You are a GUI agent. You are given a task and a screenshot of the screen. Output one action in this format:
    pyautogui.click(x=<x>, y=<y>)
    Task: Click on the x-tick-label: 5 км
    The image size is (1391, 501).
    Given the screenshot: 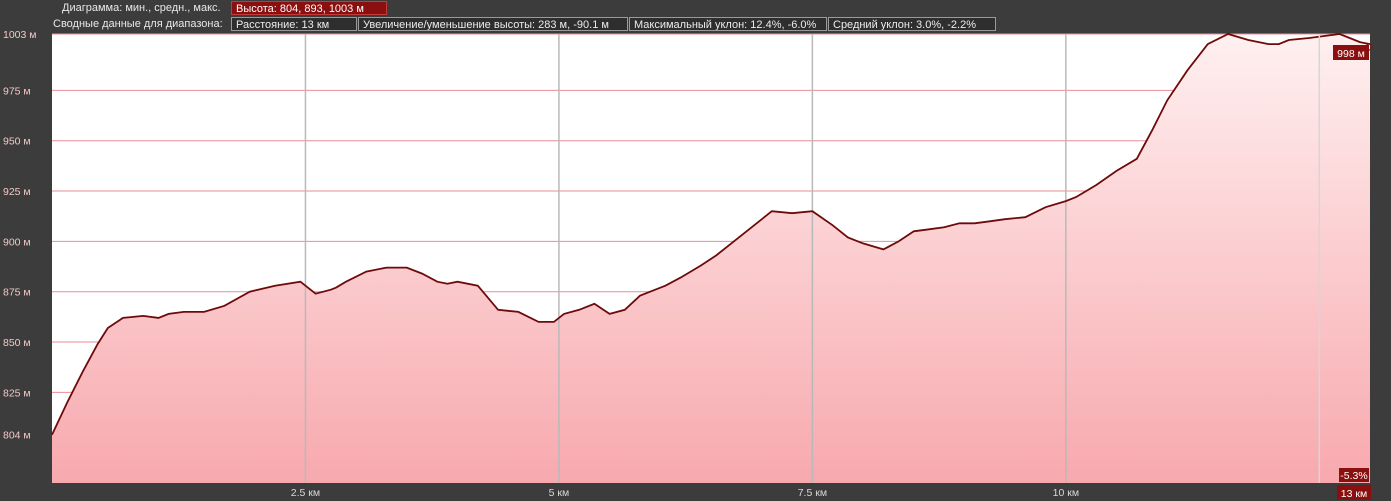 What is the action you would take?
    pyautogui.click(x=559, y=493)
    